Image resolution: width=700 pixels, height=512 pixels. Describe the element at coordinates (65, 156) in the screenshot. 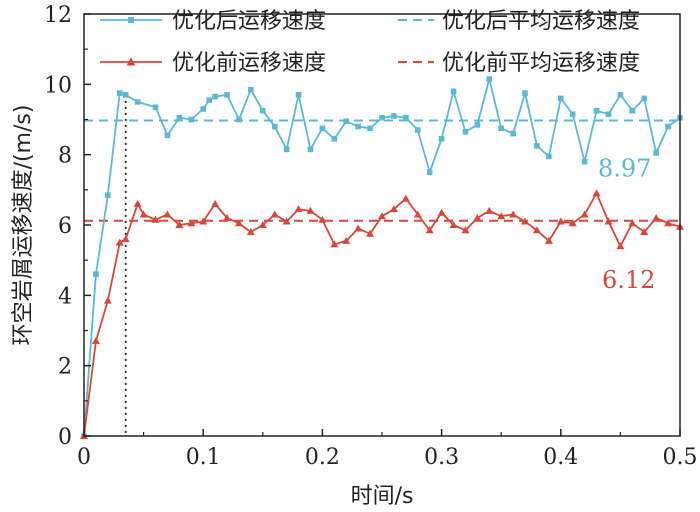

I see `y-tick-label: 8` at that location.